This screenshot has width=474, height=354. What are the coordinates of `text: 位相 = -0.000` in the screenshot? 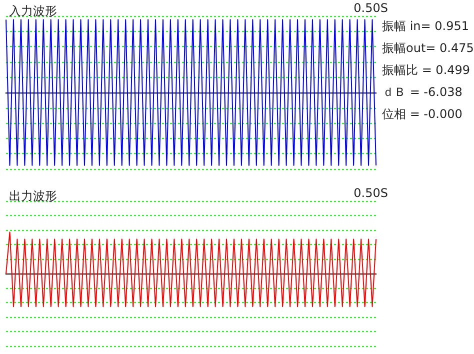 It's located at (422, 114).